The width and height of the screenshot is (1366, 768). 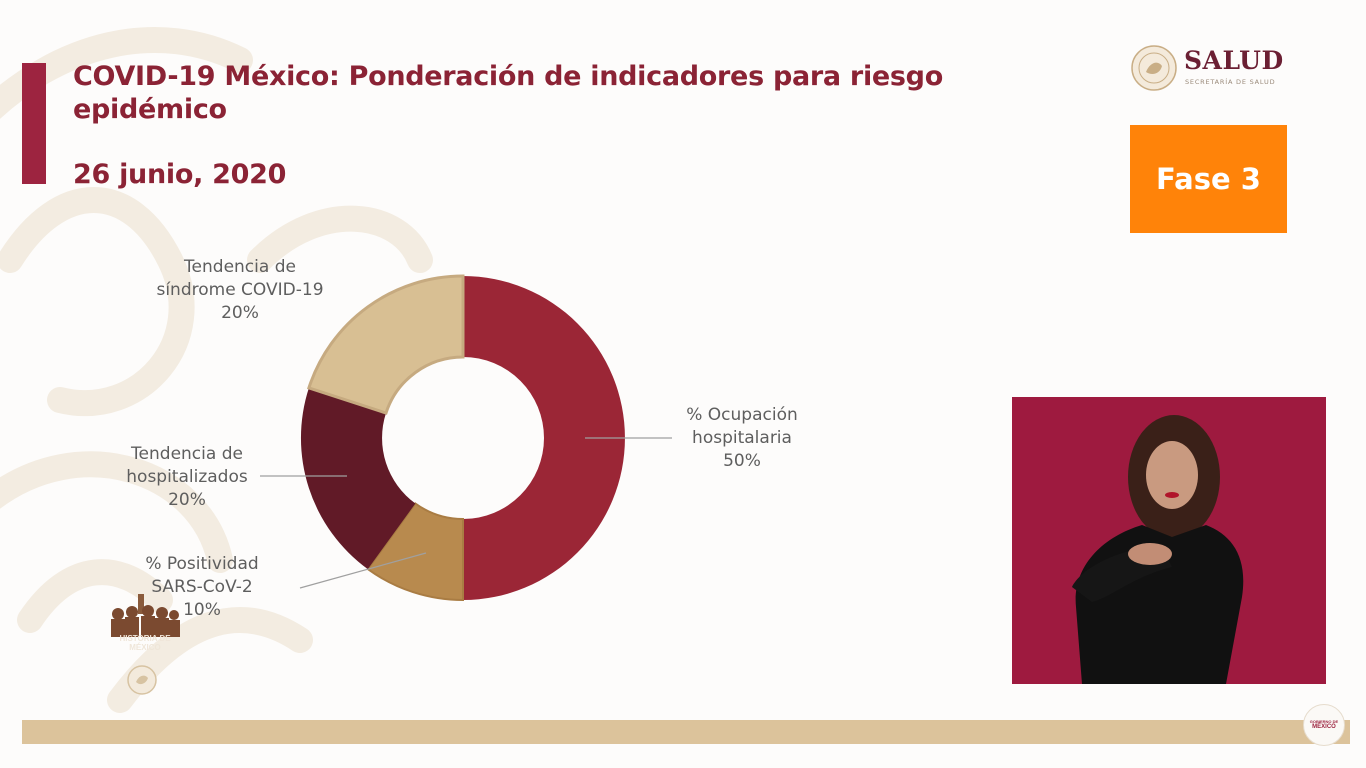 What do you see at coordinates (358, 478) in the screenshot?
I see `slice-tendencia-hospitalizados` at bounding box center [358, 478].